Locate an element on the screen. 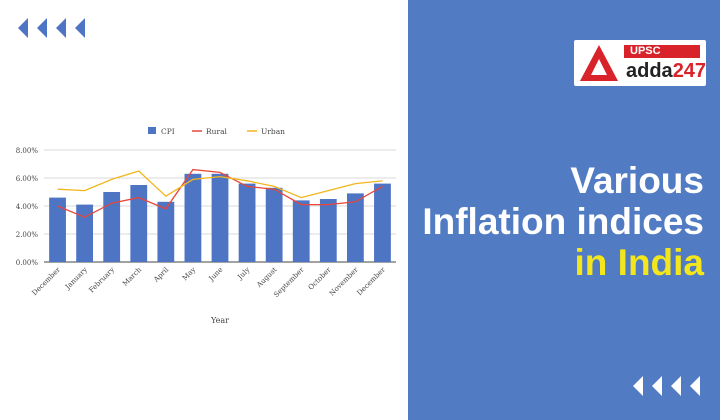 The image size is (720, 420). headline-line-3: in India is located at coordinates (639, 262).